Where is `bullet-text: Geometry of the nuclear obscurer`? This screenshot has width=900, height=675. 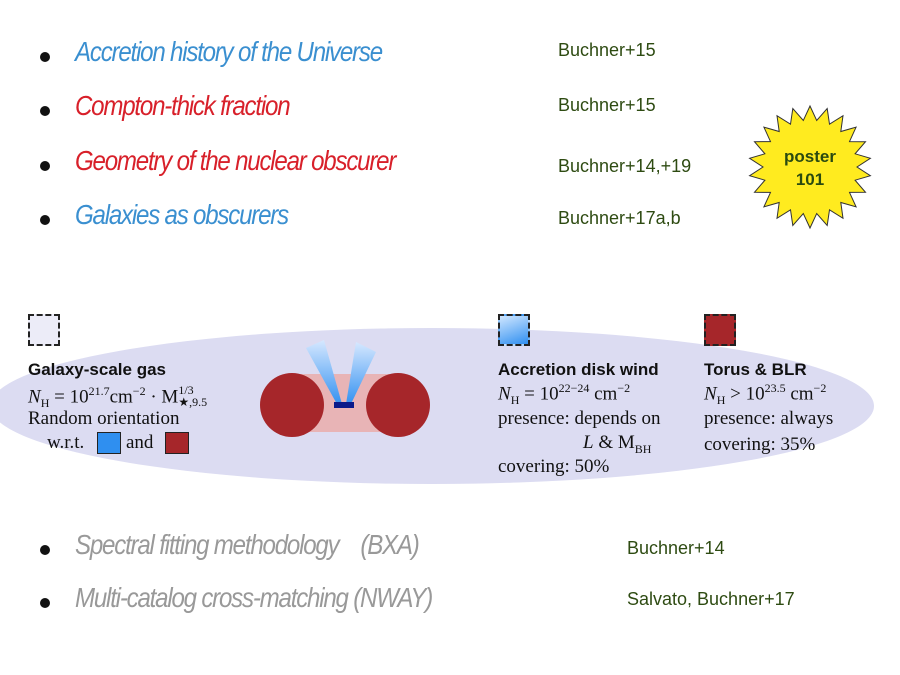 bullet-text: Geometry of the nuclear obscurer is located at coordinates (235, 160).